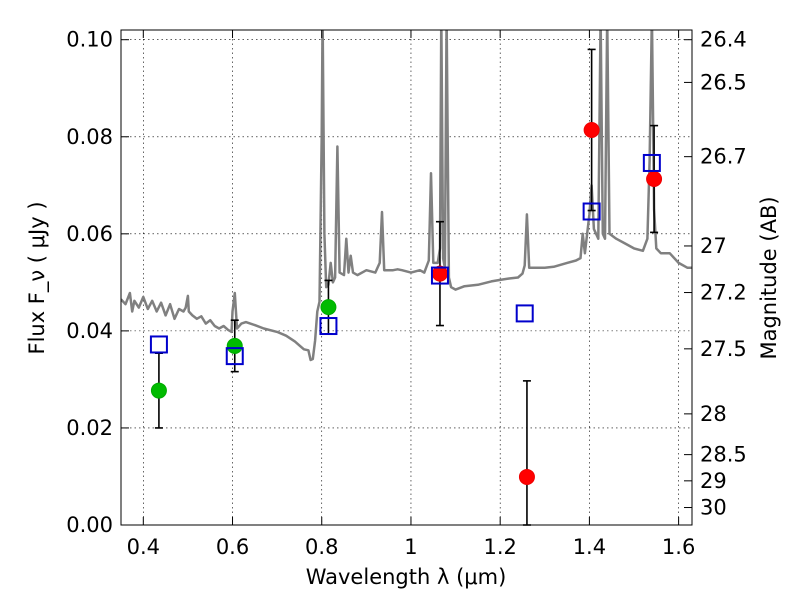 This screenshot has height=600, width=800. What do you see at coordinates (143, 547) in the screenshot?
I see `x-tick-label: 0.4` at bounding box center [143, 547].